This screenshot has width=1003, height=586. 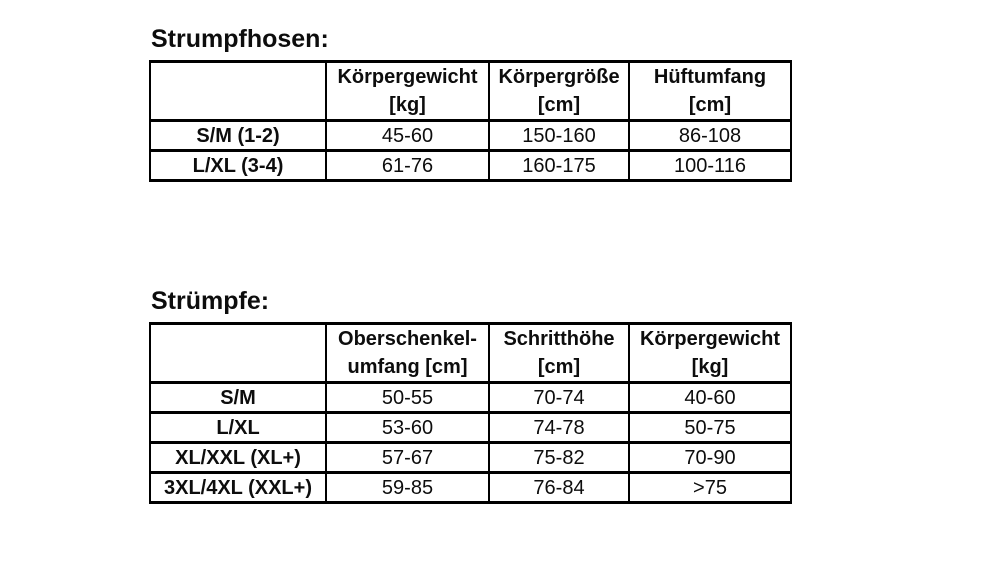 What do you see at coordinates (238, 457) in the screenshot?
I see `row-label: XL/XXL (XL+)` at bounding box center [238, 457].